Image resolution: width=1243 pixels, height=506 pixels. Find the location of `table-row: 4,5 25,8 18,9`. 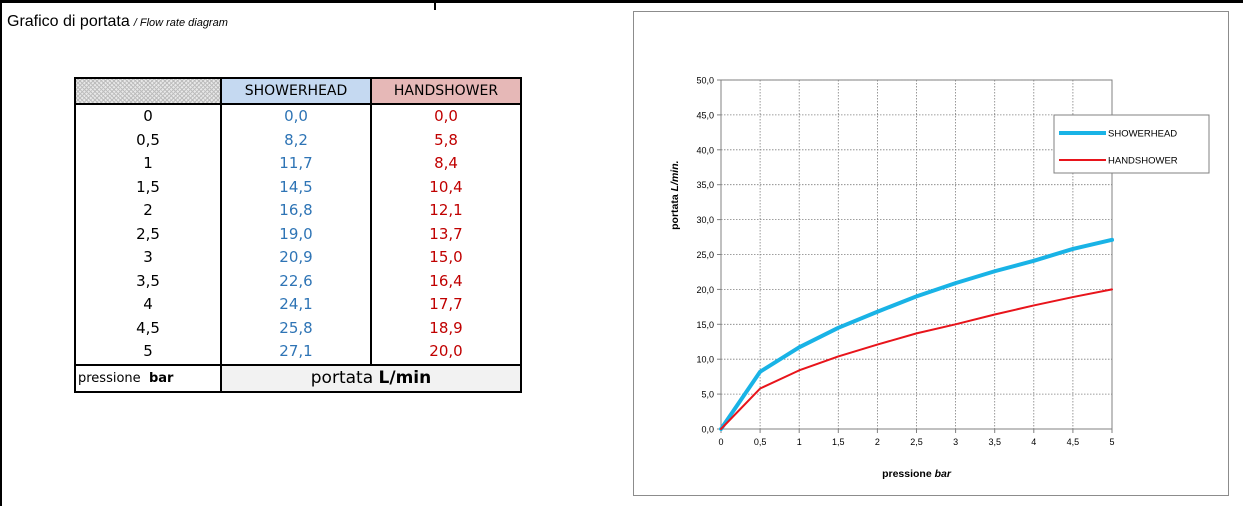

table-row: 4,5 25,8 18,9 is located at coordinates (298, 328).